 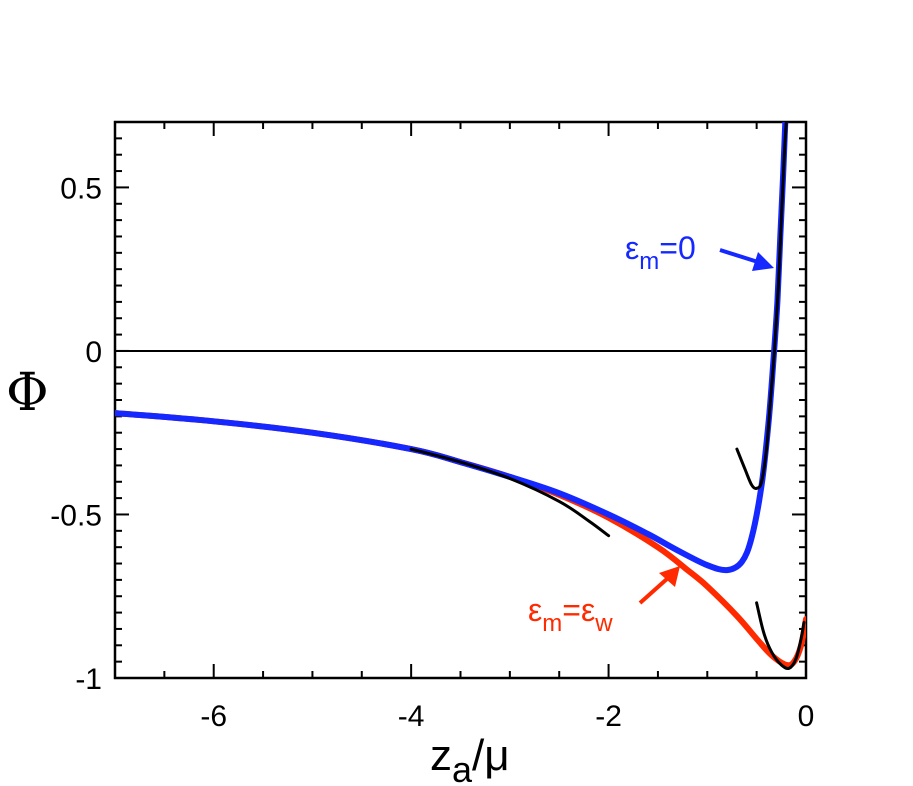 I want to click on annotation-eps-m-eps-w: εm=εw, so click(x=604, y=601).